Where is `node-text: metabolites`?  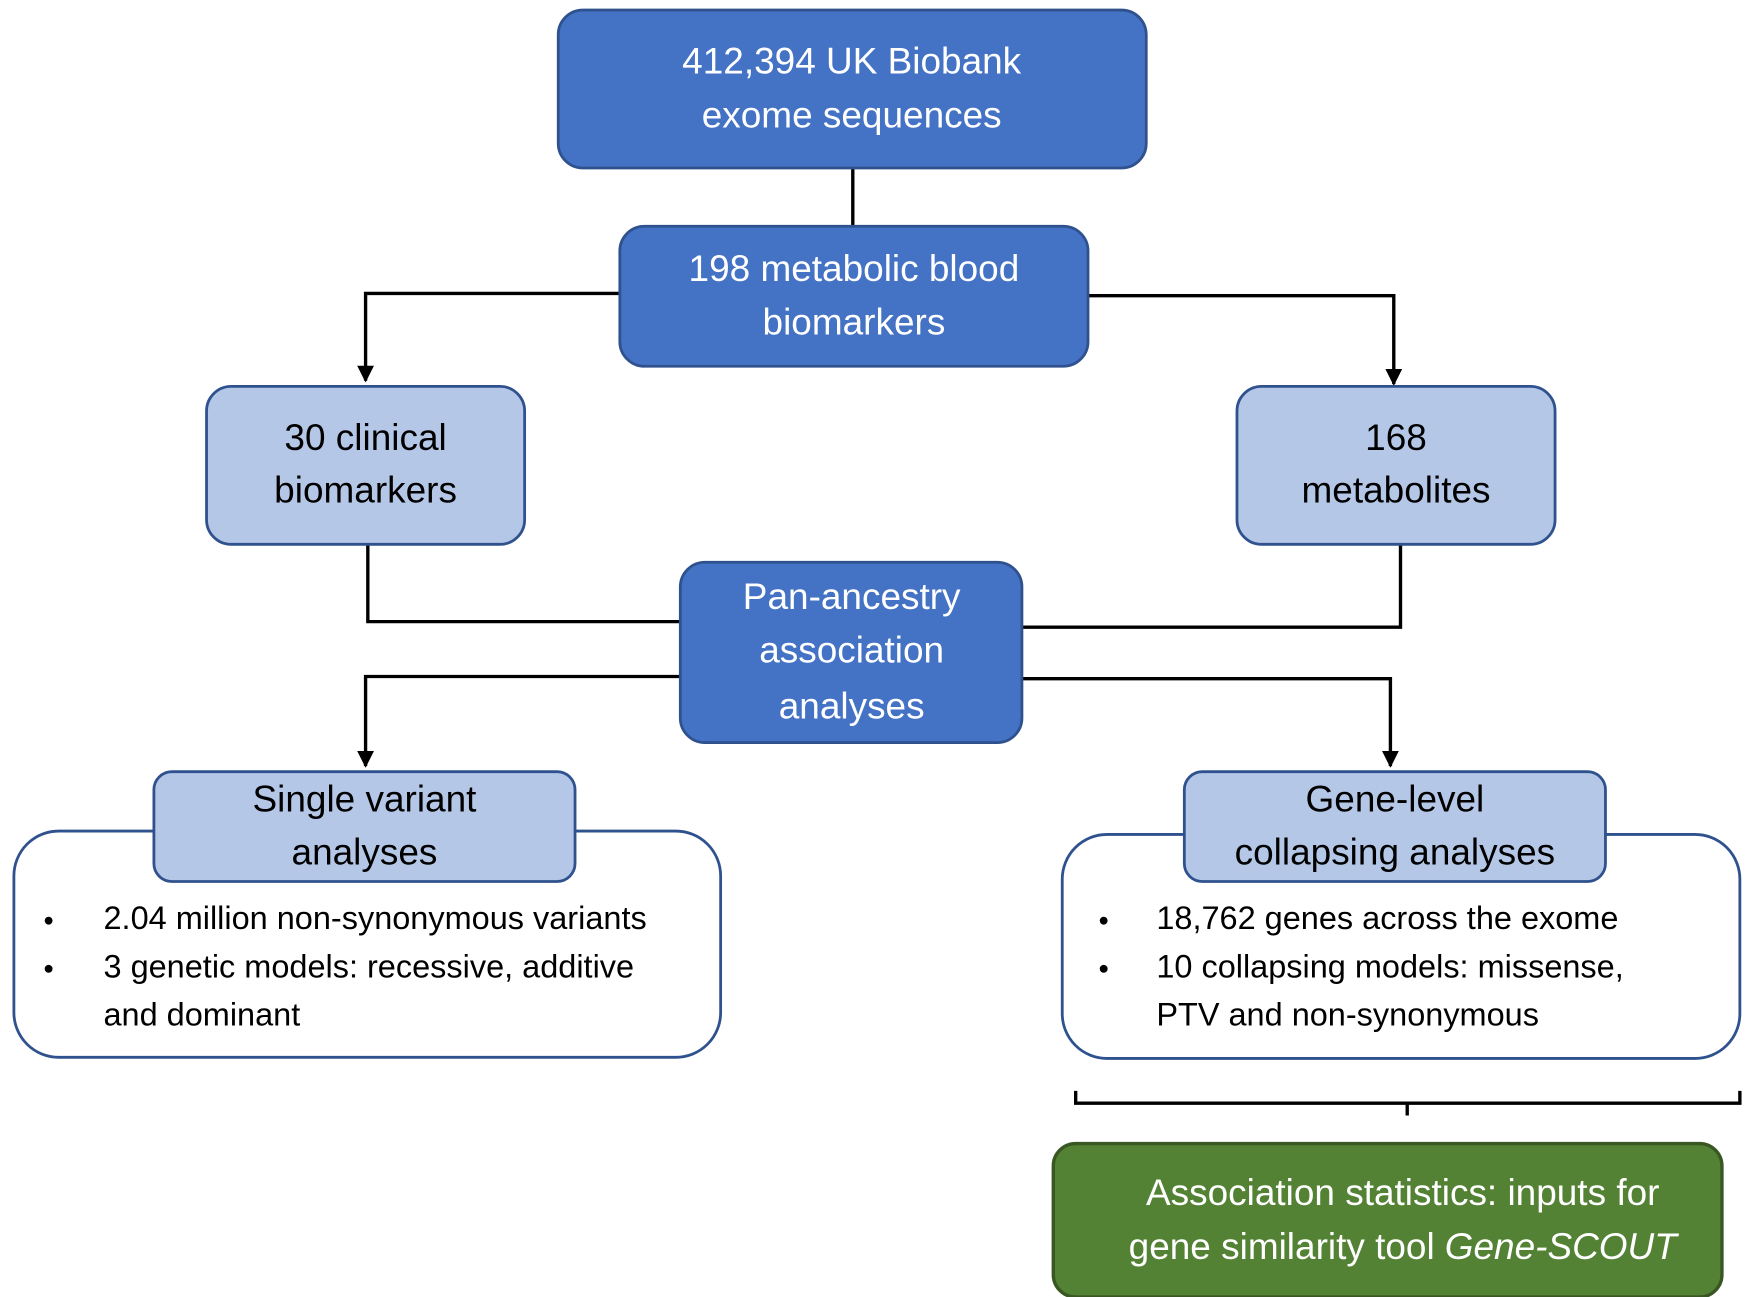
node-text: metabolites is located at coordinates (1396, 490).